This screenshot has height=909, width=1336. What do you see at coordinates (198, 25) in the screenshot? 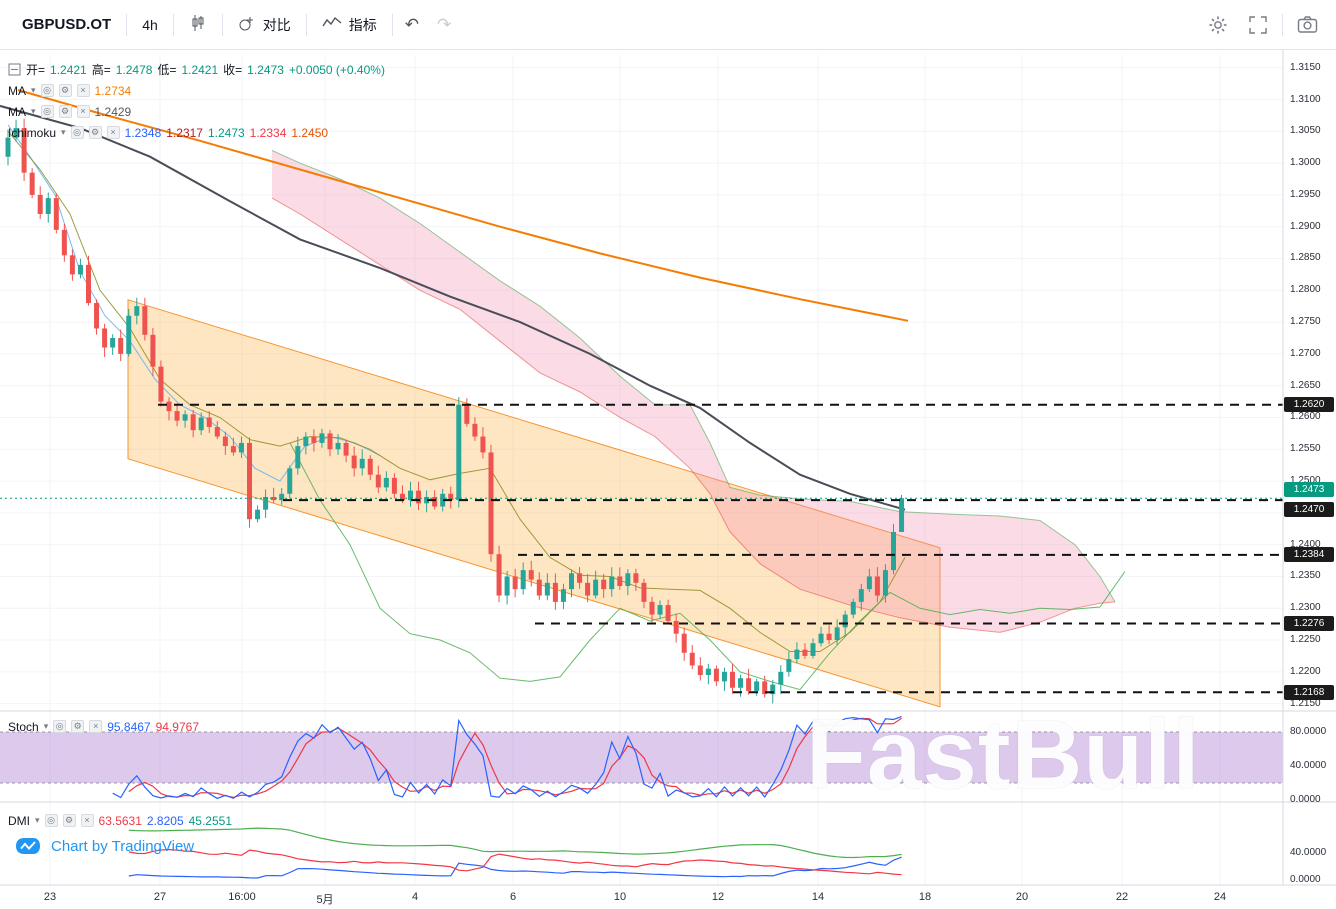
I see `chart-type-button` at bounding box center [198, 25].